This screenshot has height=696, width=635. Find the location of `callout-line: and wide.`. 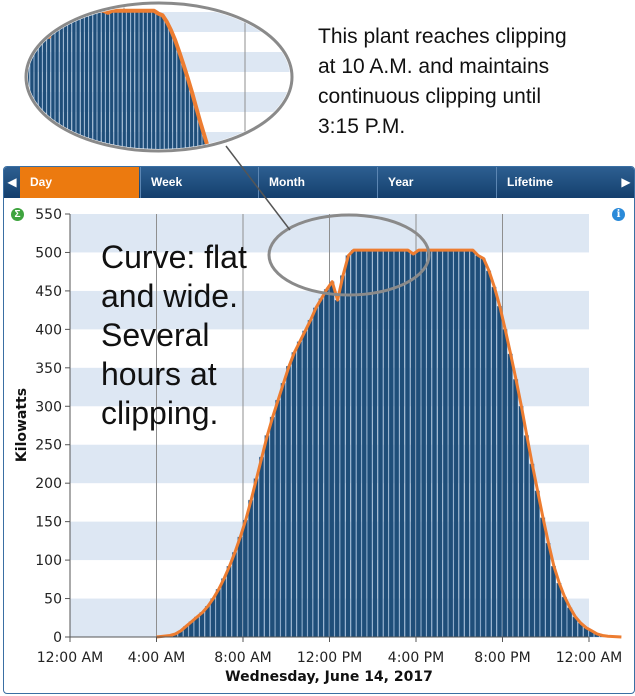

callout-line: and wide. is located at coordinates (169, 296).